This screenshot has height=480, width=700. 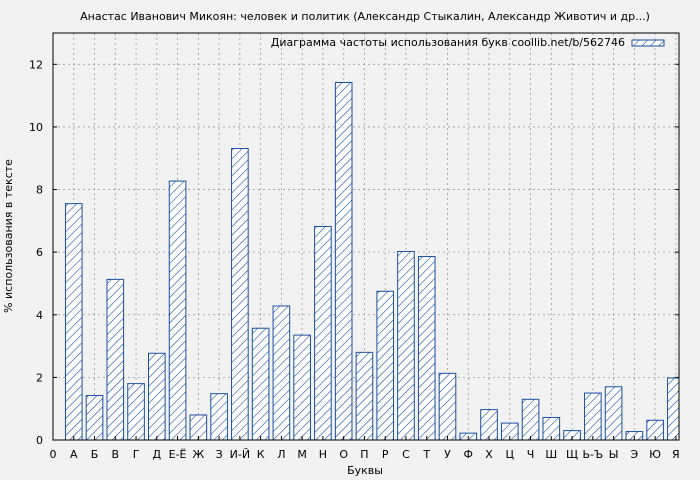 What do you see at coordinates (261, 454) in the screenshot?
I see `x-tick-label-К: К` at bounding box center [261, 454].